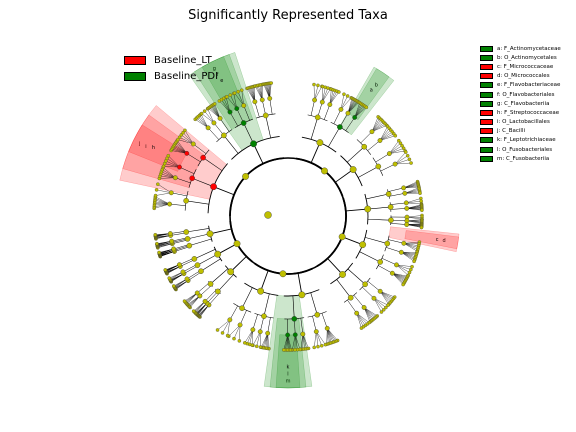  Describe the element at coordinates (520, 85) in the screenshot. I see `clade-legend-entry: e: F_Flavobacteriaceae` at that location.